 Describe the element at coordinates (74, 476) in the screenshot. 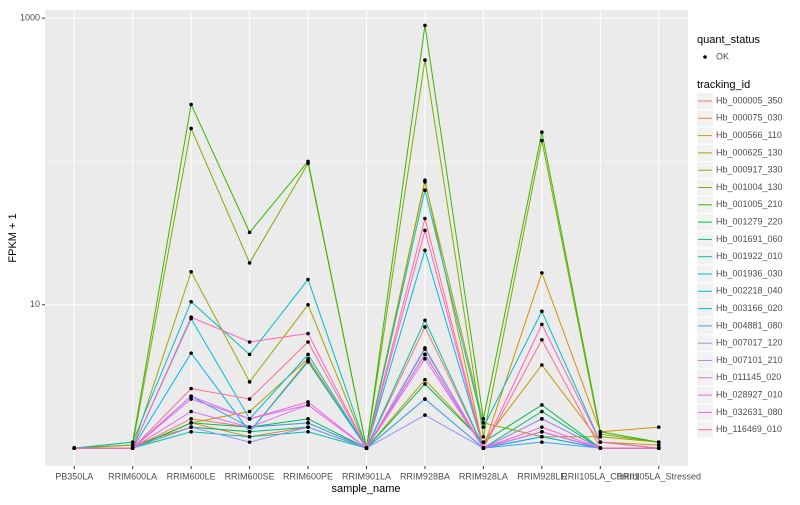

I see `x-tick-label: PB350LA` at that location.